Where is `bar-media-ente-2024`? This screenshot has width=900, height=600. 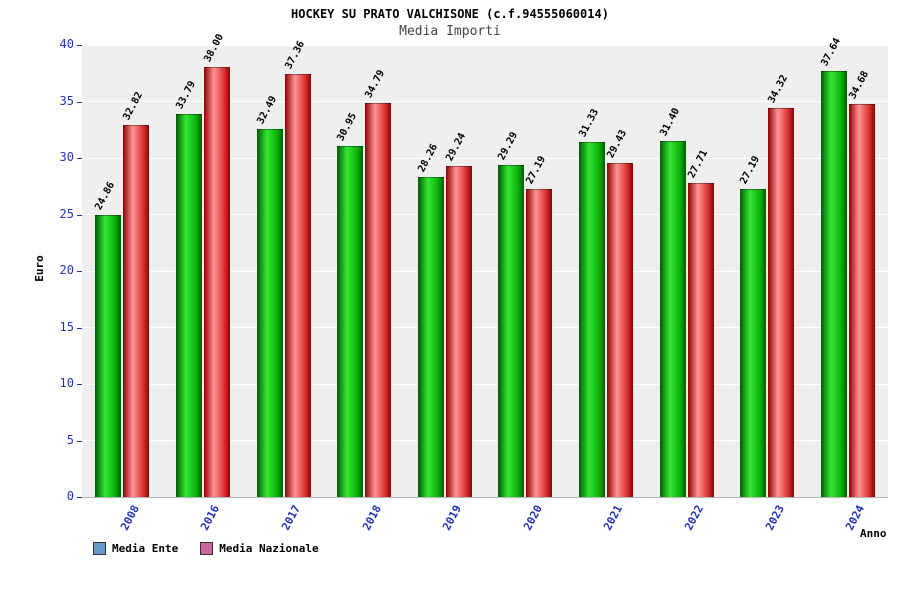 bar-media-ente-2024 is located at coordinates (833, 283).